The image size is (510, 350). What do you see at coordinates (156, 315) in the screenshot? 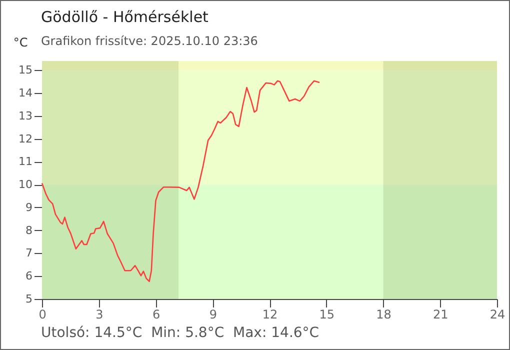
I see `x-tick-label: 6` at bounding box center [156, 315].